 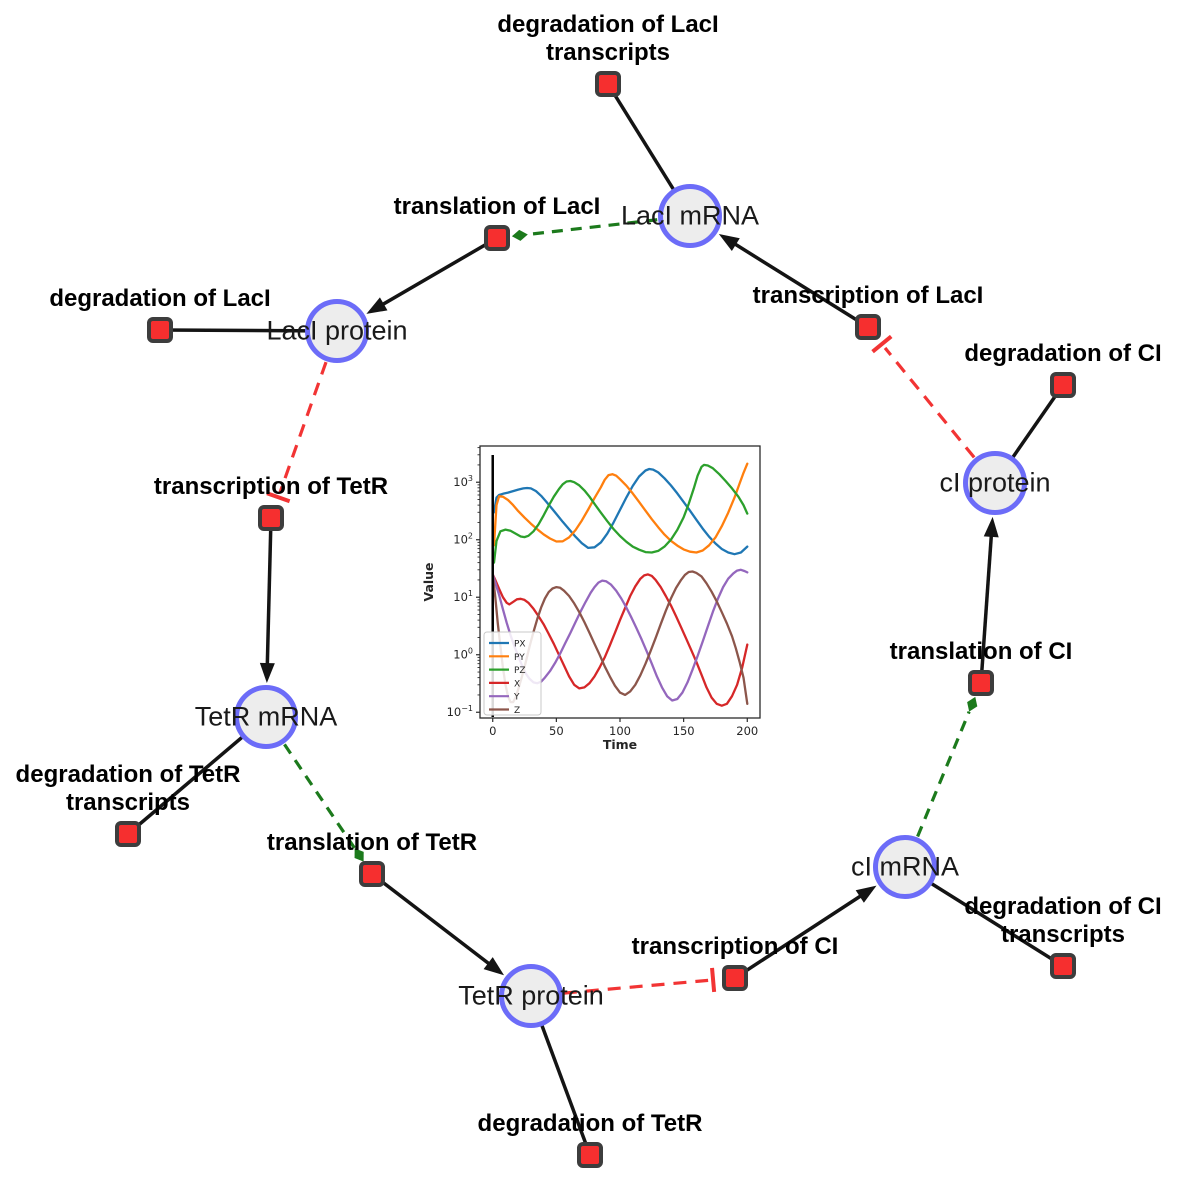 I want to click on chart-x-tick-label: 200, so click(x=747, y=731).